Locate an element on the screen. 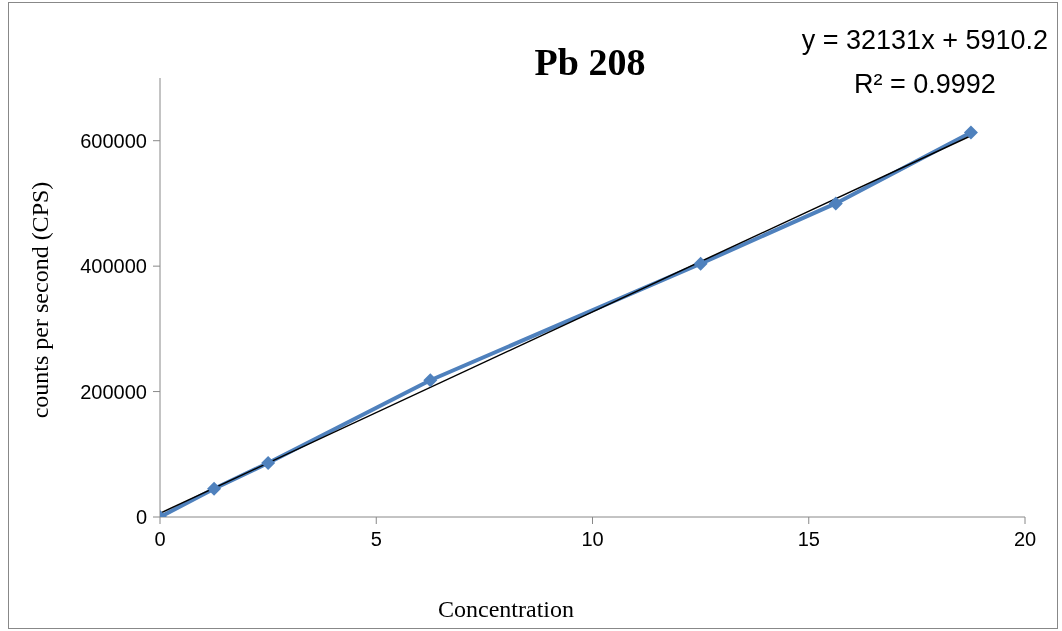 This screenshot has height=631, width=1062. x-tick-label: 20 is located at coordinates (1025, 539).